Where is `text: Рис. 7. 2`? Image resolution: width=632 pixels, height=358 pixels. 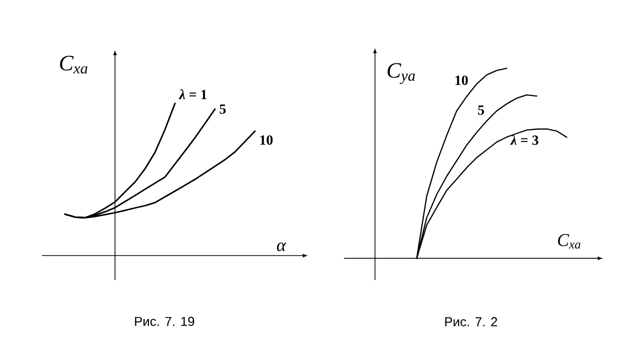
text: Рис. 7. 2 is located at coordinates (471, 321).